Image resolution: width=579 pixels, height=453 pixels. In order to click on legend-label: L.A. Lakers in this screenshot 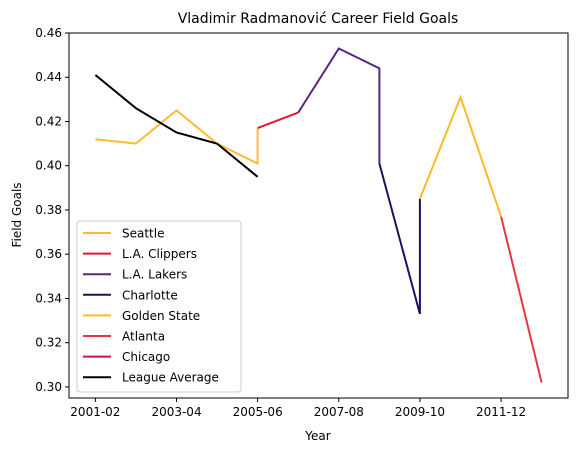, I will do `click(154, 275)`.